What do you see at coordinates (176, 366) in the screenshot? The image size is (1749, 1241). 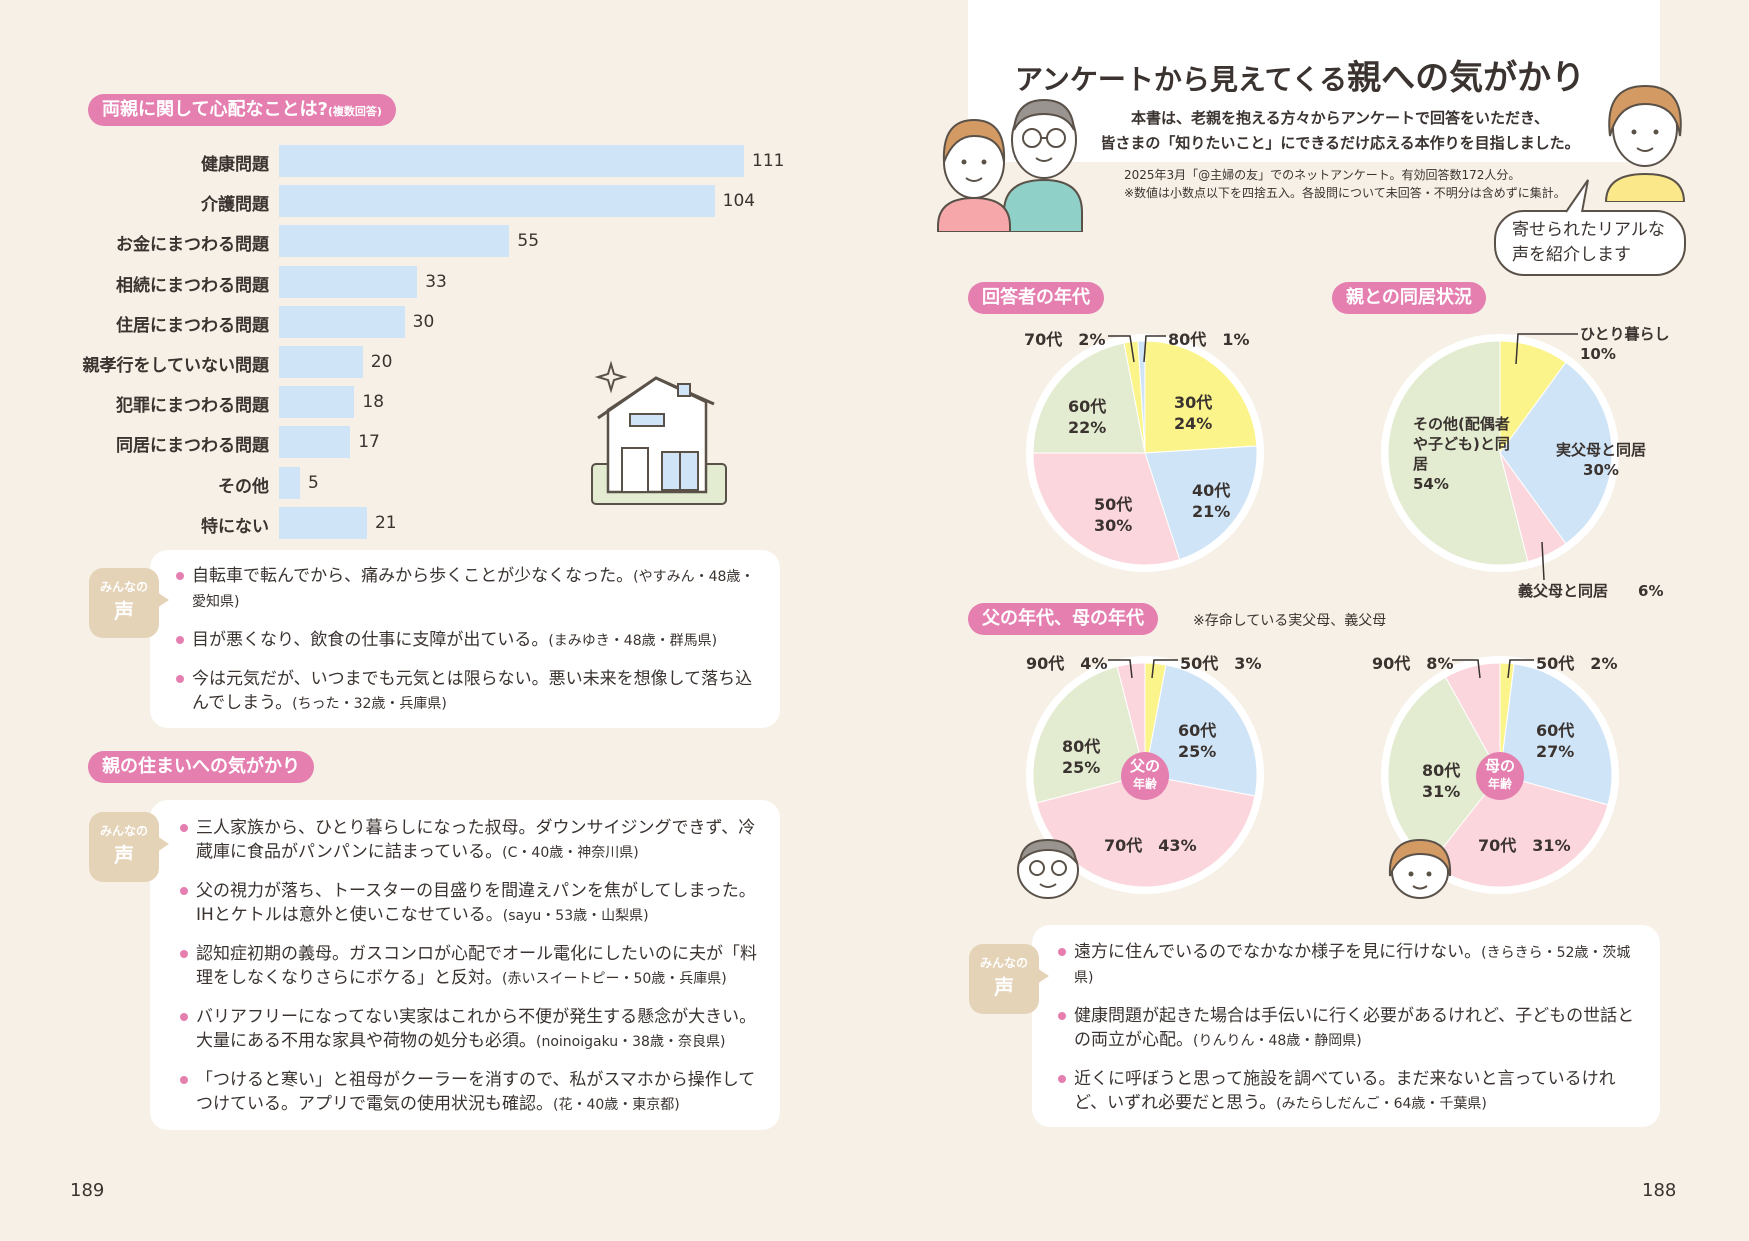 I see `bar-category-label: 親孝行をしていない問題` at bounding box center [176, 366].